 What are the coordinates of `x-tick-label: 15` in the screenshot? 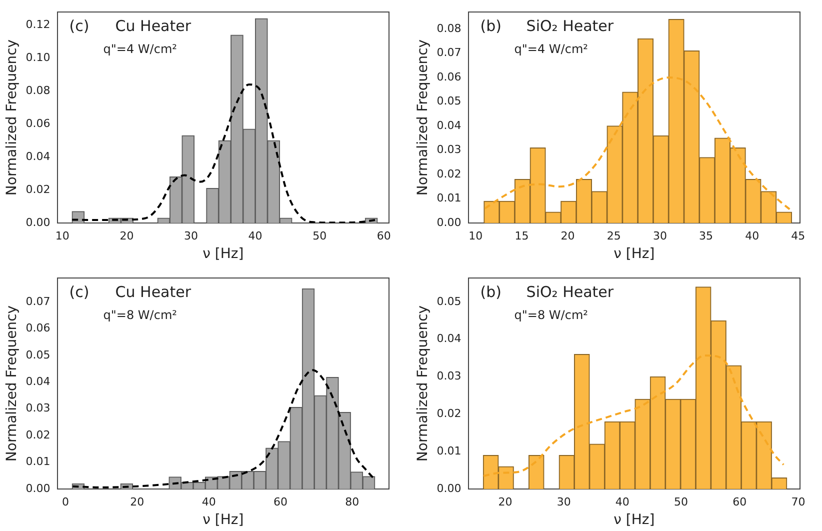 It's located at (521, 235).